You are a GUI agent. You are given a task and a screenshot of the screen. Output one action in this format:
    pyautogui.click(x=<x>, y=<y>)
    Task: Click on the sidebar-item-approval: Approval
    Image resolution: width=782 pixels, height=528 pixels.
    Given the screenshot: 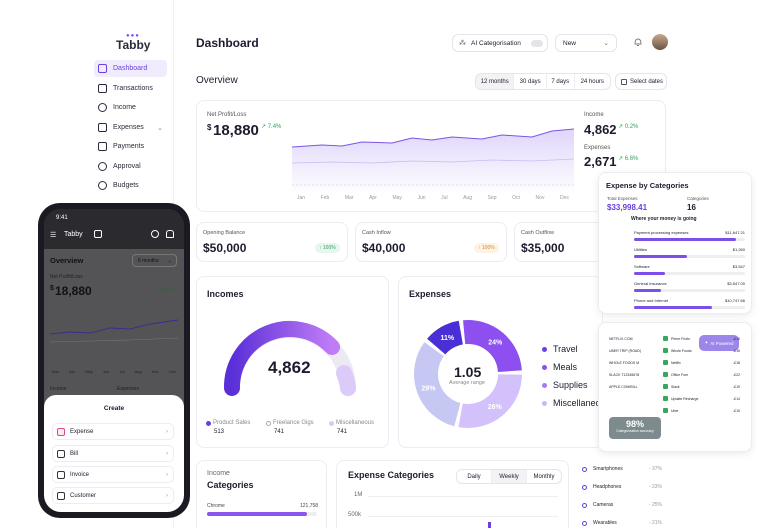 What is the action you would take?
    pyautogui.click(x=130, y=166)
    